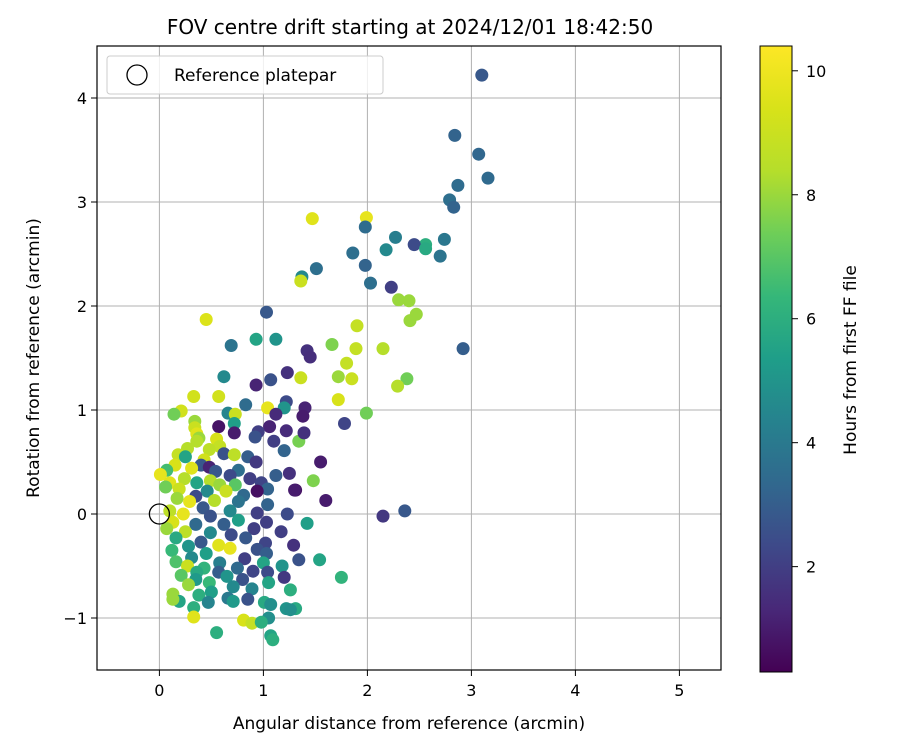 This screenshot has width=900, height=750. What do you see at coordinates (816, 71) in the screenshot?
I see `colorbar-tick-label: 10` at bounding box center [816, 71].